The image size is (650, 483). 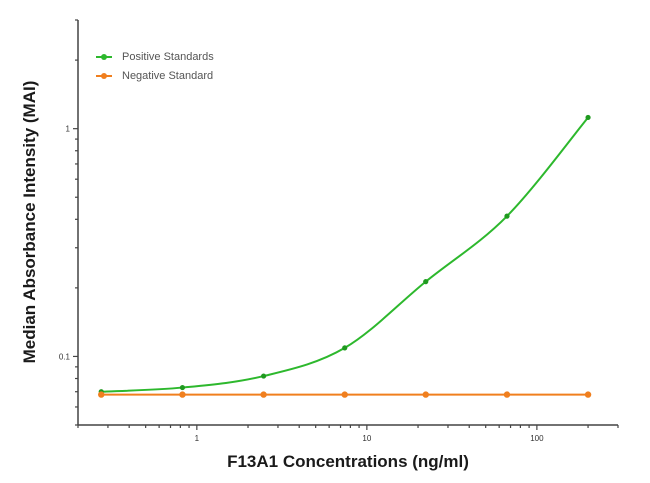 I want to click on legend-label: Negative Standard, so click(x=168, y=75).